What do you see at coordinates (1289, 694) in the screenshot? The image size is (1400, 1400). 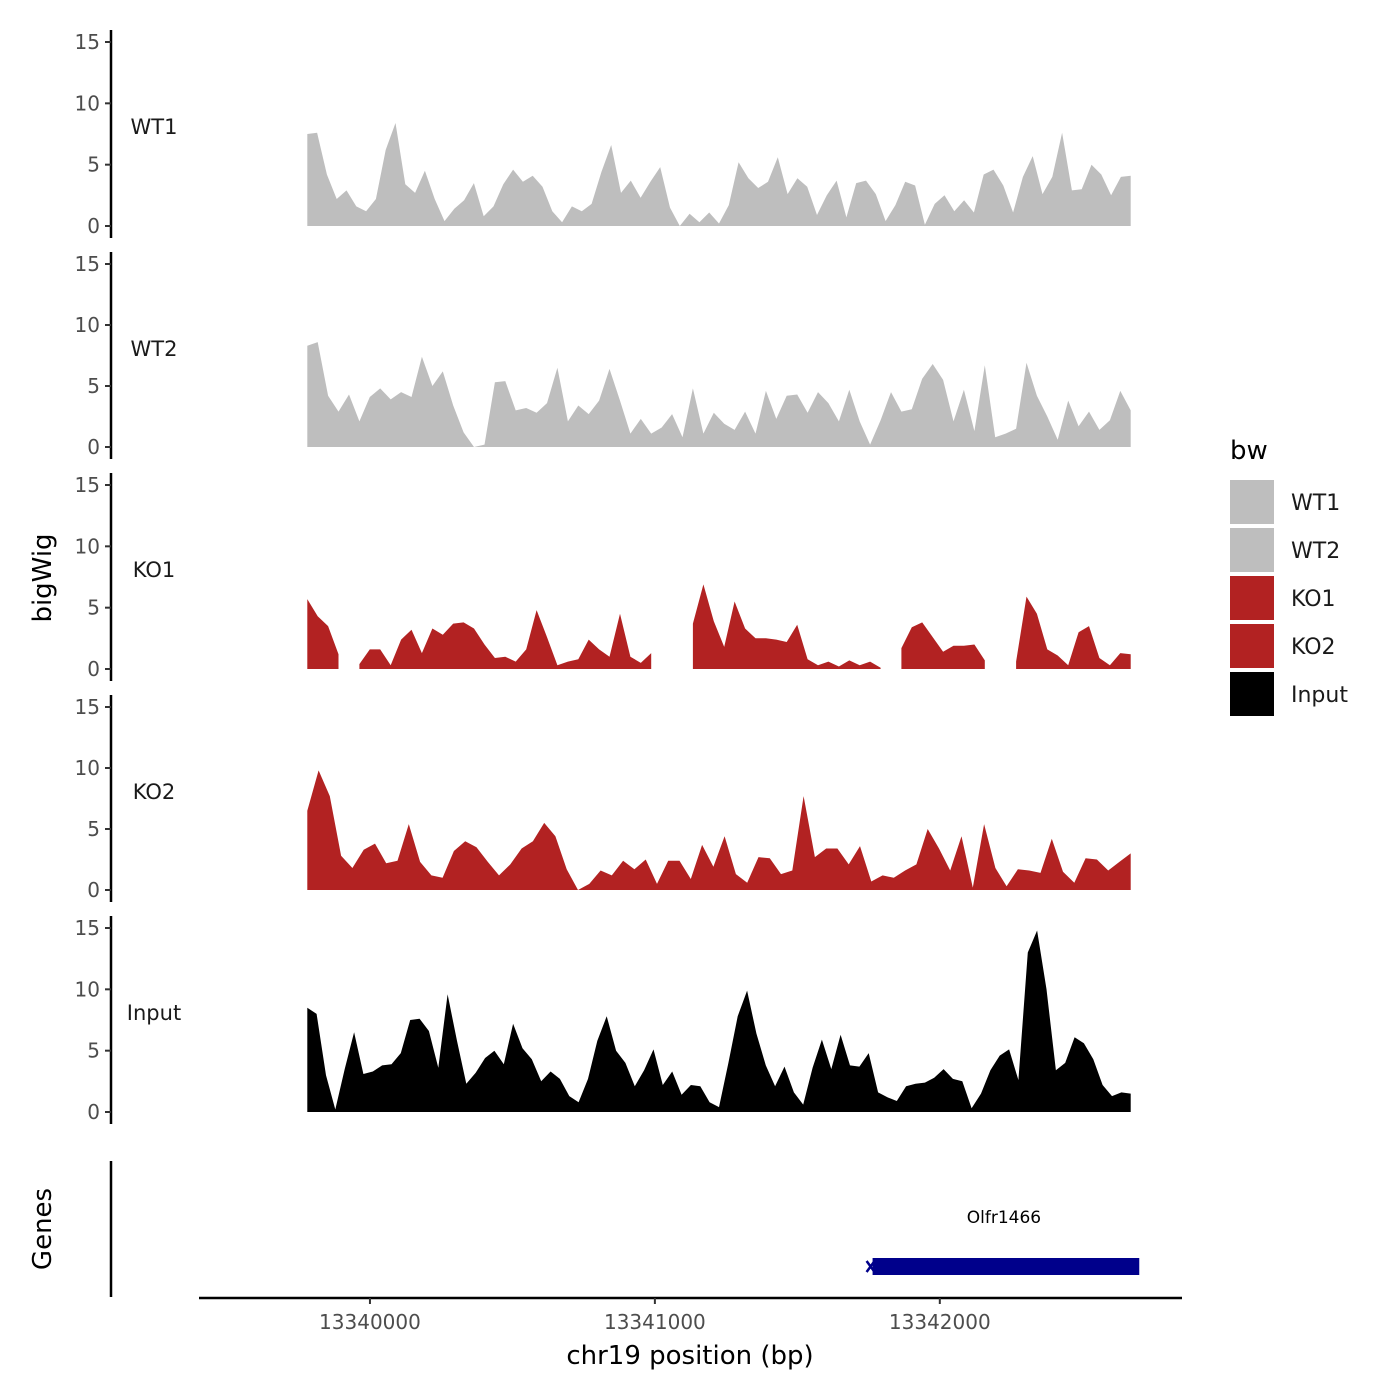 I see `legend-item-input: Input` at bounding box center [1289, 694].